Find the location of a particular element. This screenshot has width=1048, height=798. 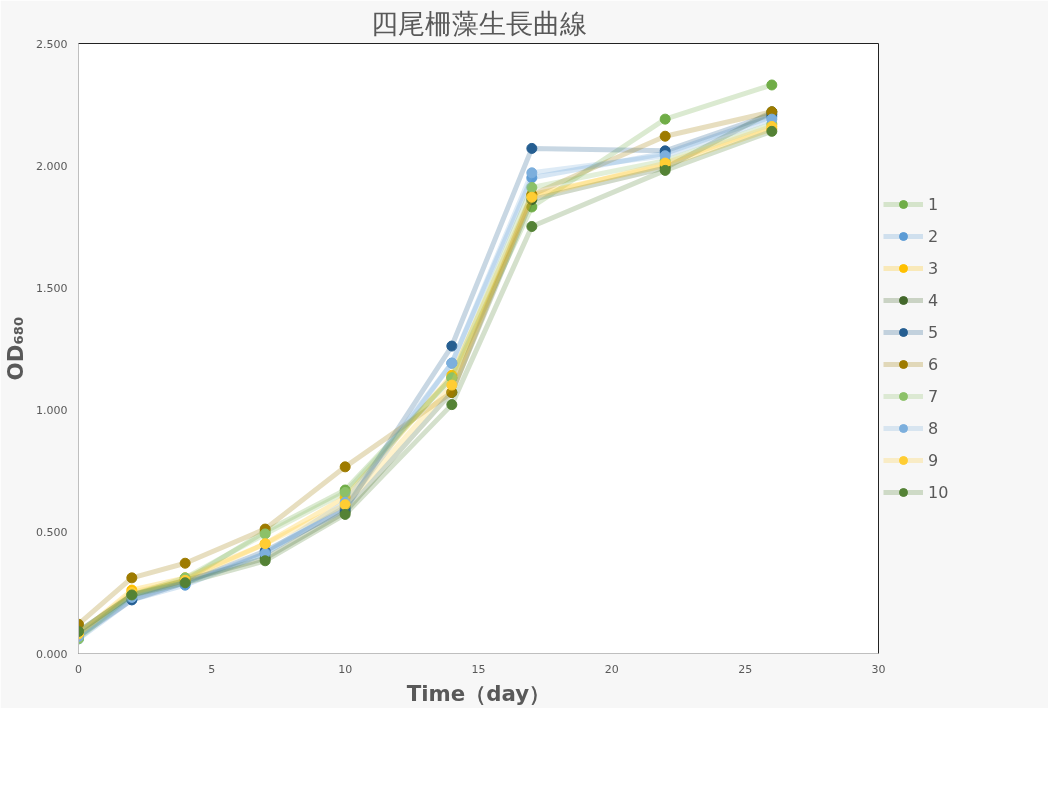

legend-label: 9 is located at coordinates (934, 460).